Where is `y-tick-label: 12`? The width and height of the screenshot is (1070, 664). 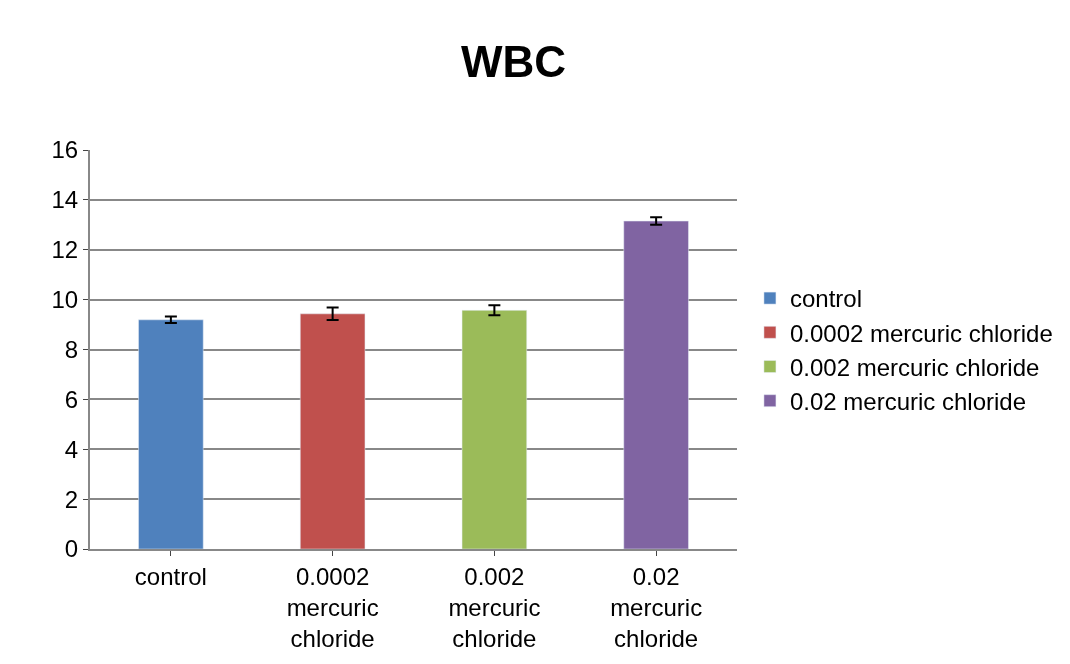 y-tick-label: 12 is located at coordinates (65, 250).